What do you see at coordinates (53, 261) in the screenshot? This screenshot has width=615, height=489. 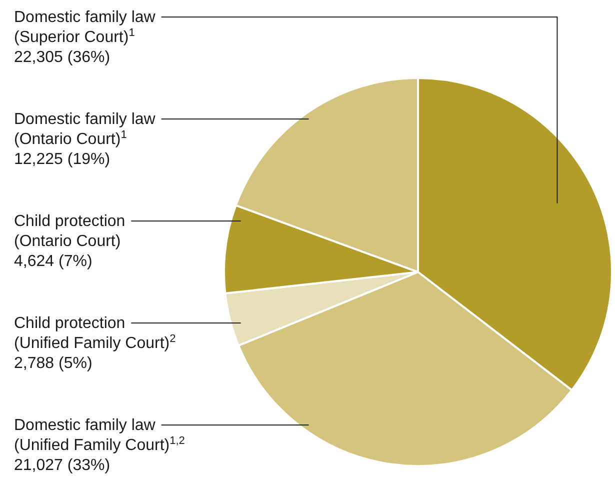 I see `data-label: 4,624 (7%)` at bounding box center [53, 261].